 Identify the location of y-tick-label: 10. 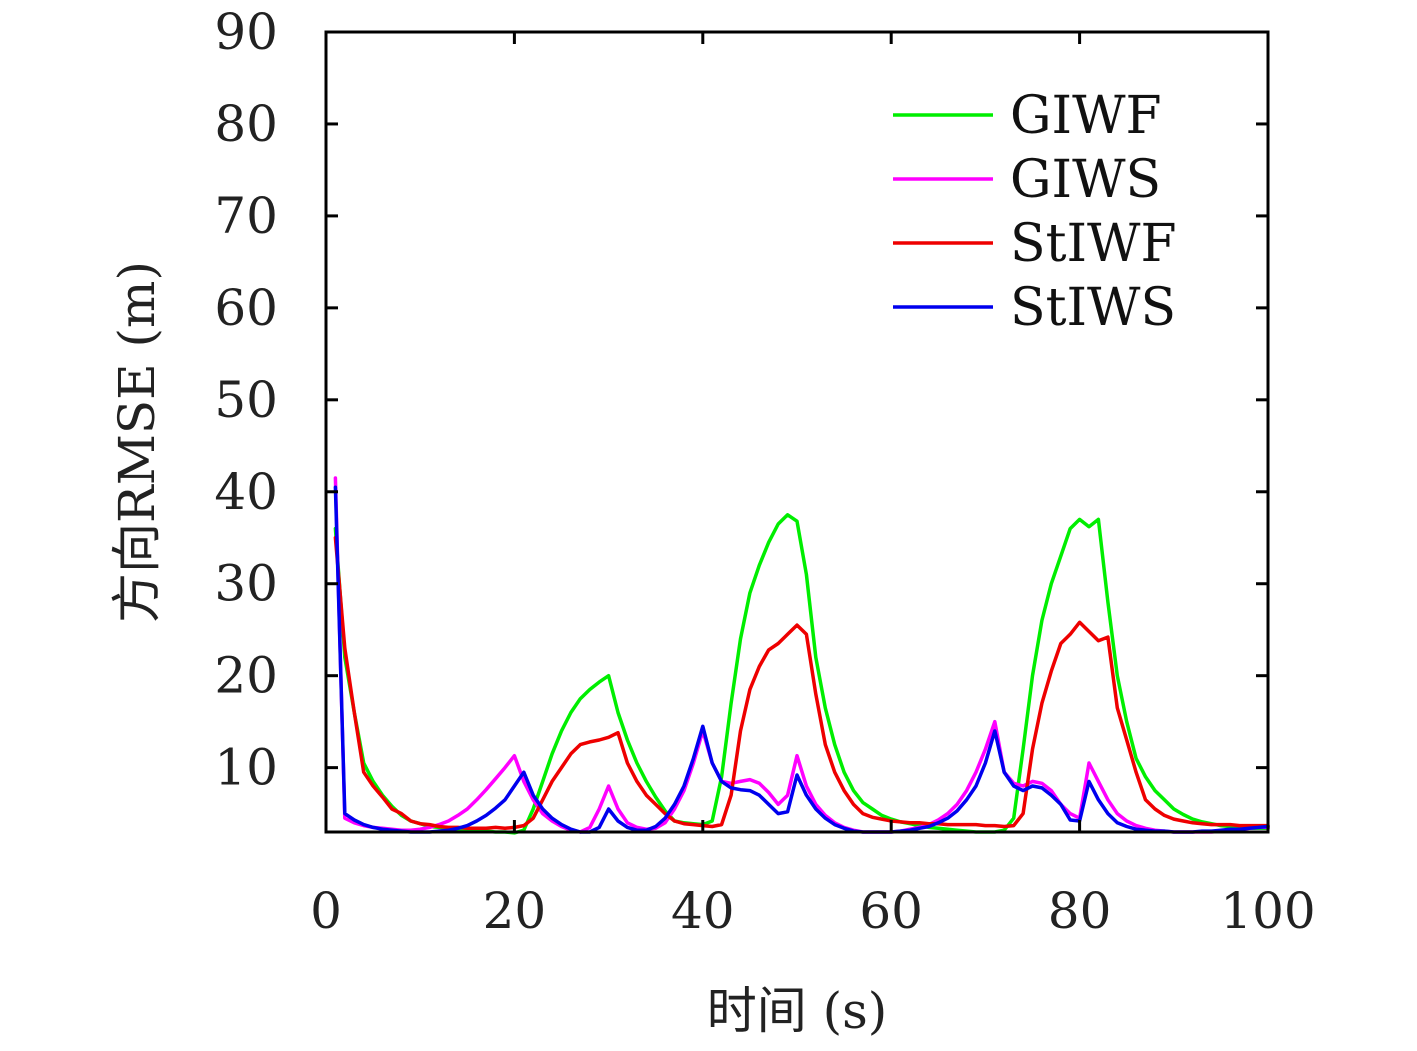
(246, 768).